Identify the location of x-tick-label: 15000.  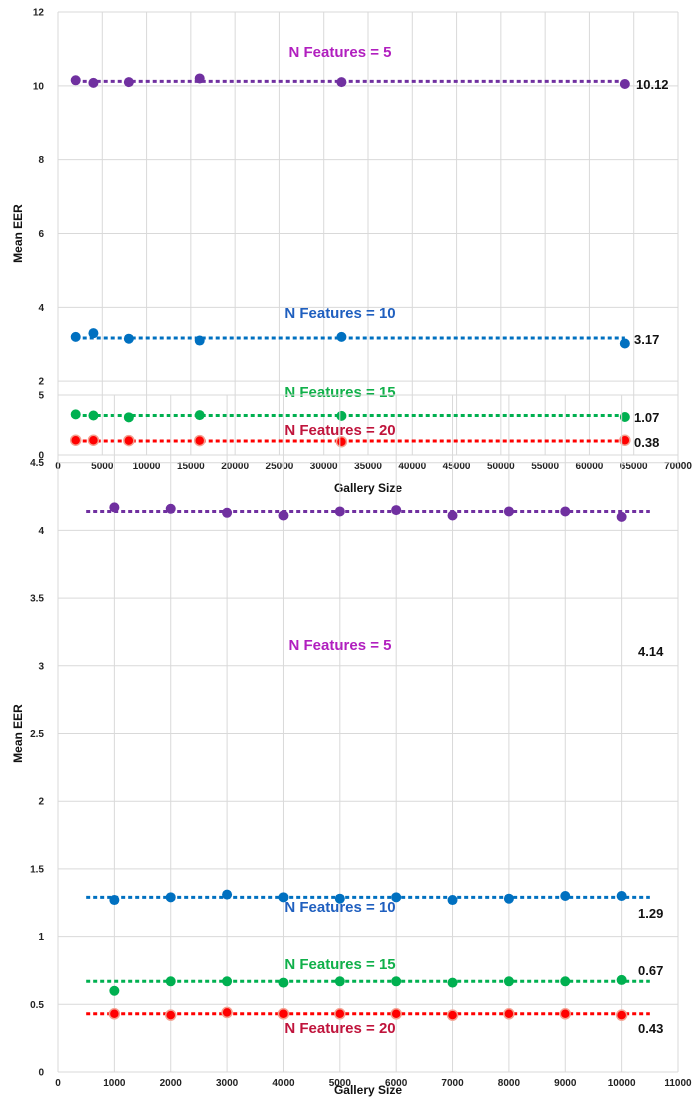
(191, 466).